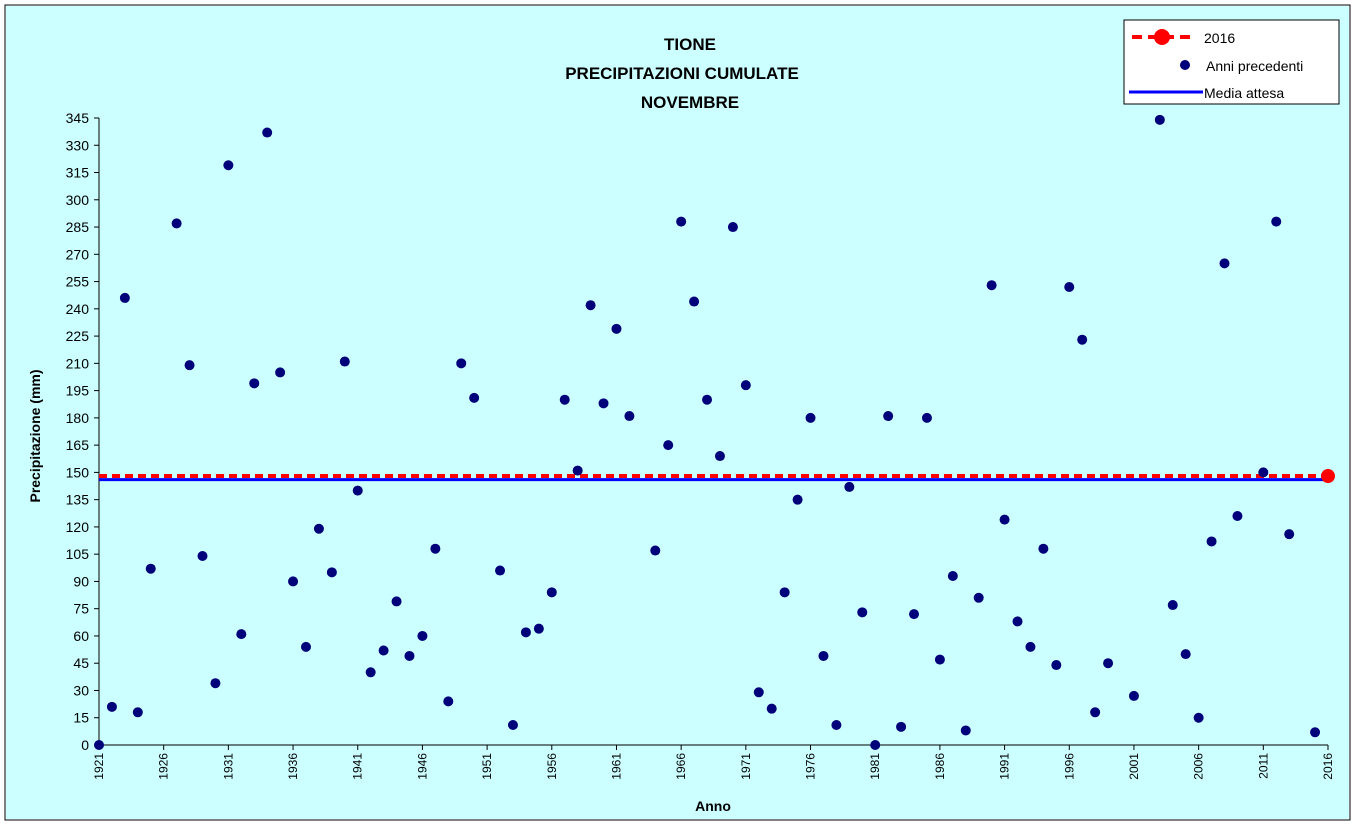  I want to click on chart-title: TIONE PRECIPITAZIONI CUMULATE NOVEMBRE, so click(682, 73).